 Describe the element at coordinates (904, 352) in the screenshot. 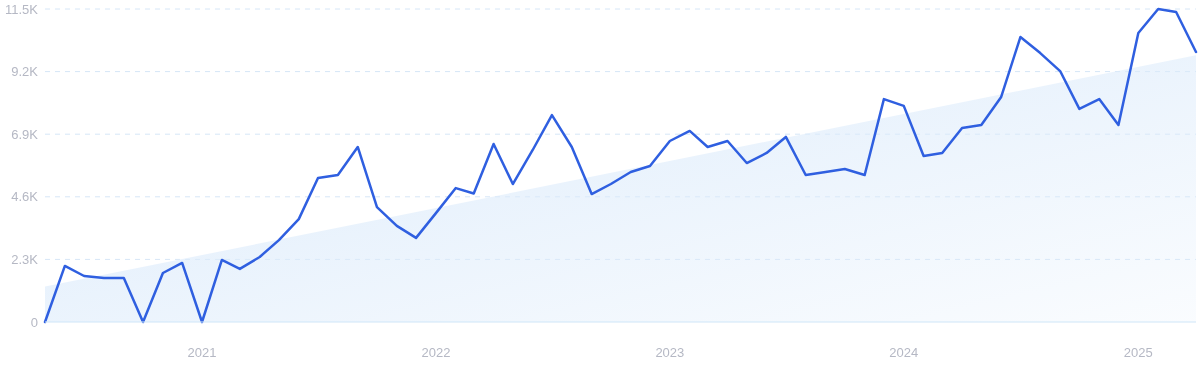

I see `x-tick-label: 2024` at that location.